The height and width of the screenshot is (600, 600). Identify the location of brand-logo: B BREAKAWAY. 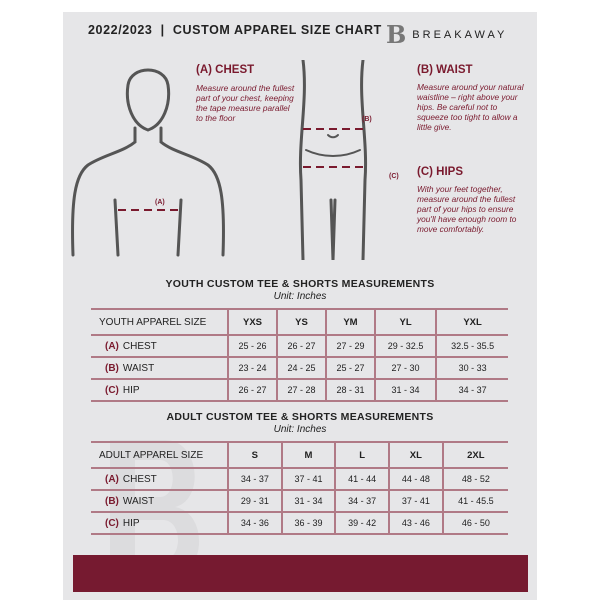
(446, 34).